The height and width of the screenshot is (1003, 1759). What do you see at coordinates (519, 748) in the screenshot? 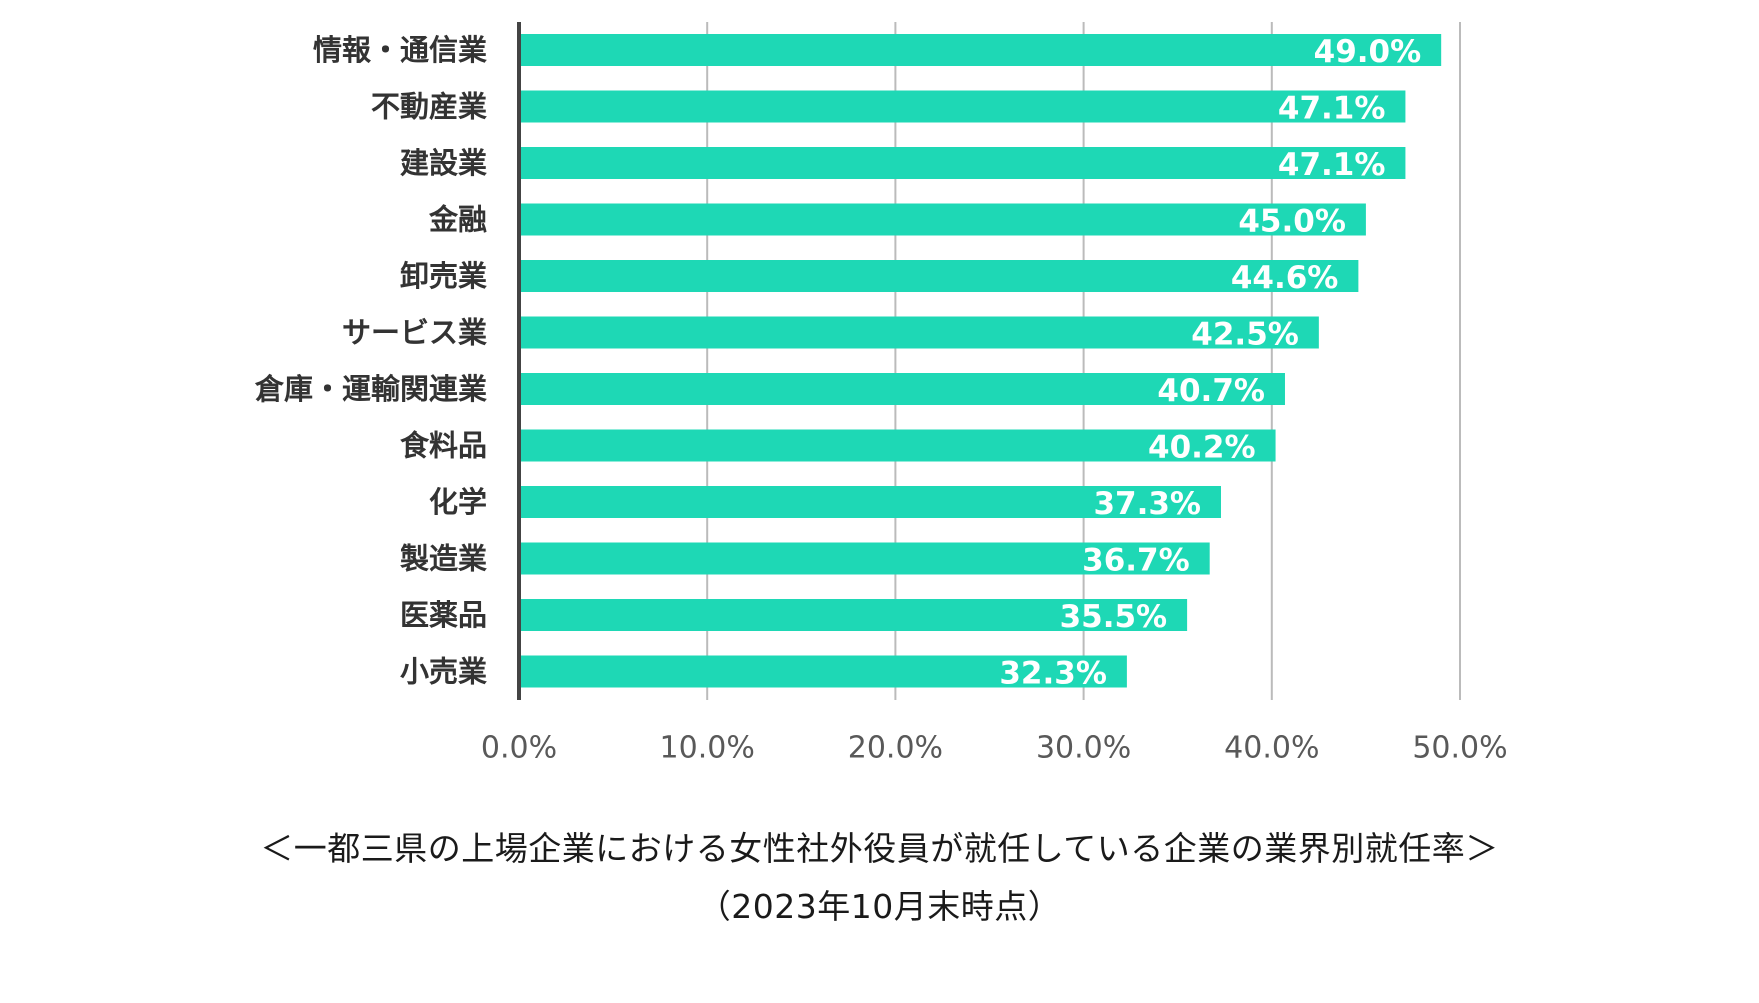
I see `x-tick-label: 0.0%` at bounding box center [519, 748].